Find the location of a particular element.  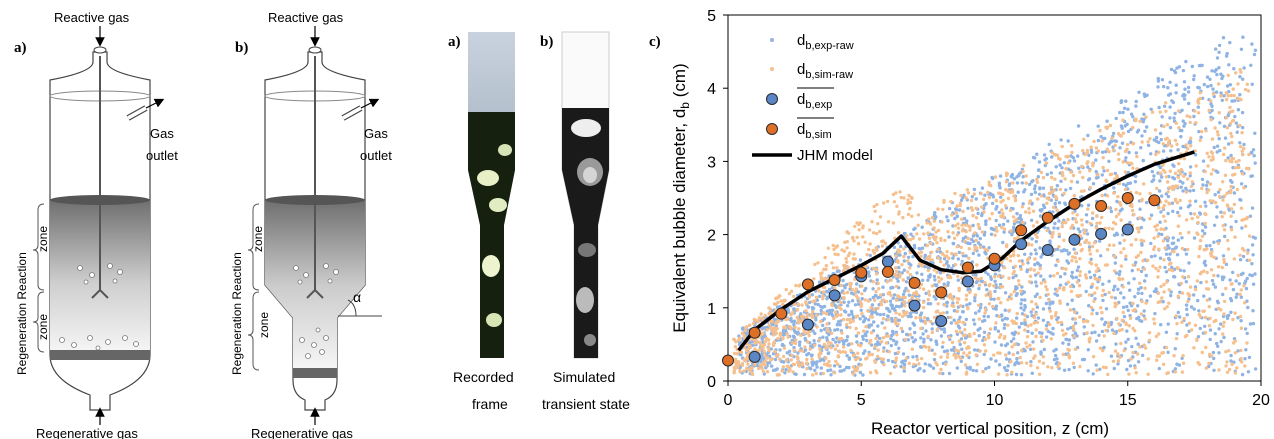

legend-swatch is located at coordinates (772, 40).